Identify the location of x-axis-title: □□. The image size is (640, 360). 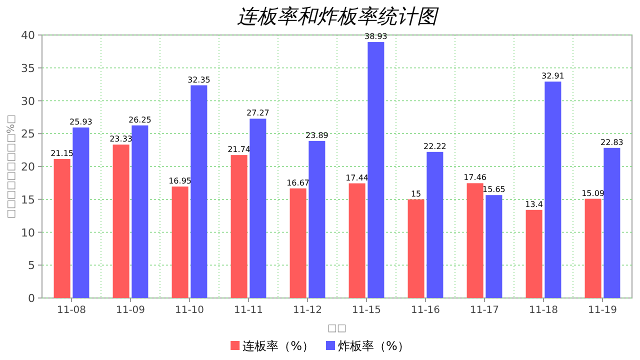
(337, 328).